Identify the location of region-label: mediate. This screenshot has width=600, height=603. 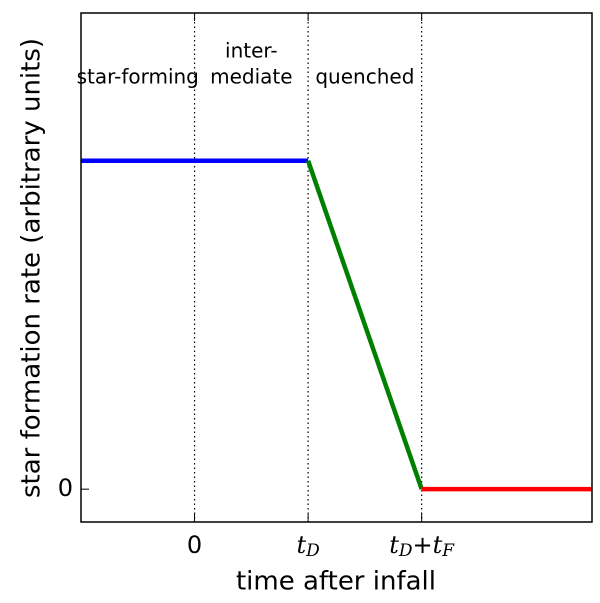
(251, 77).